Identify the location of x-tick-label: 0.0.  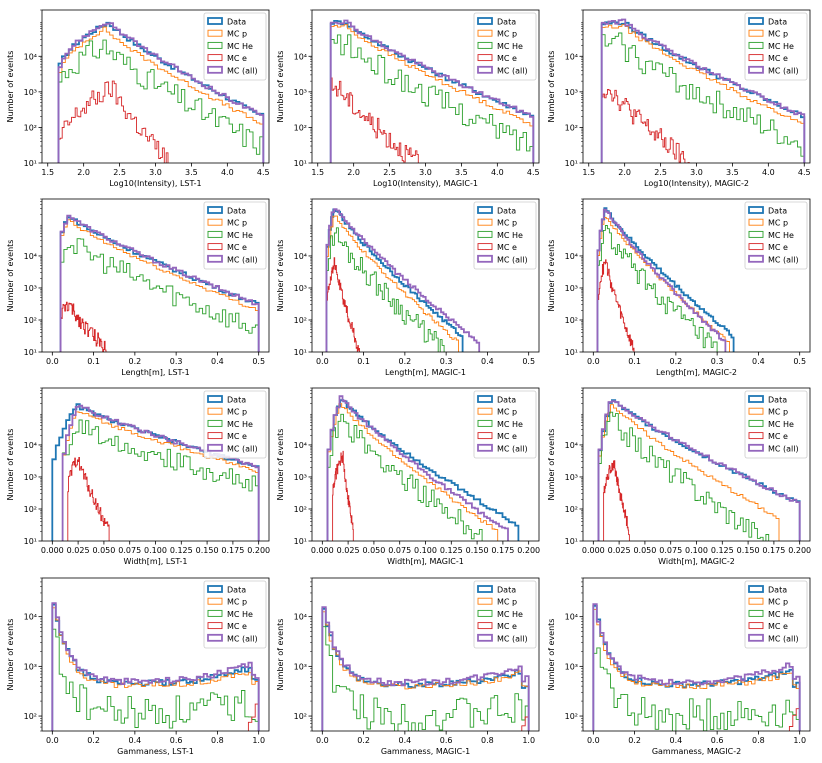
(322, 361).